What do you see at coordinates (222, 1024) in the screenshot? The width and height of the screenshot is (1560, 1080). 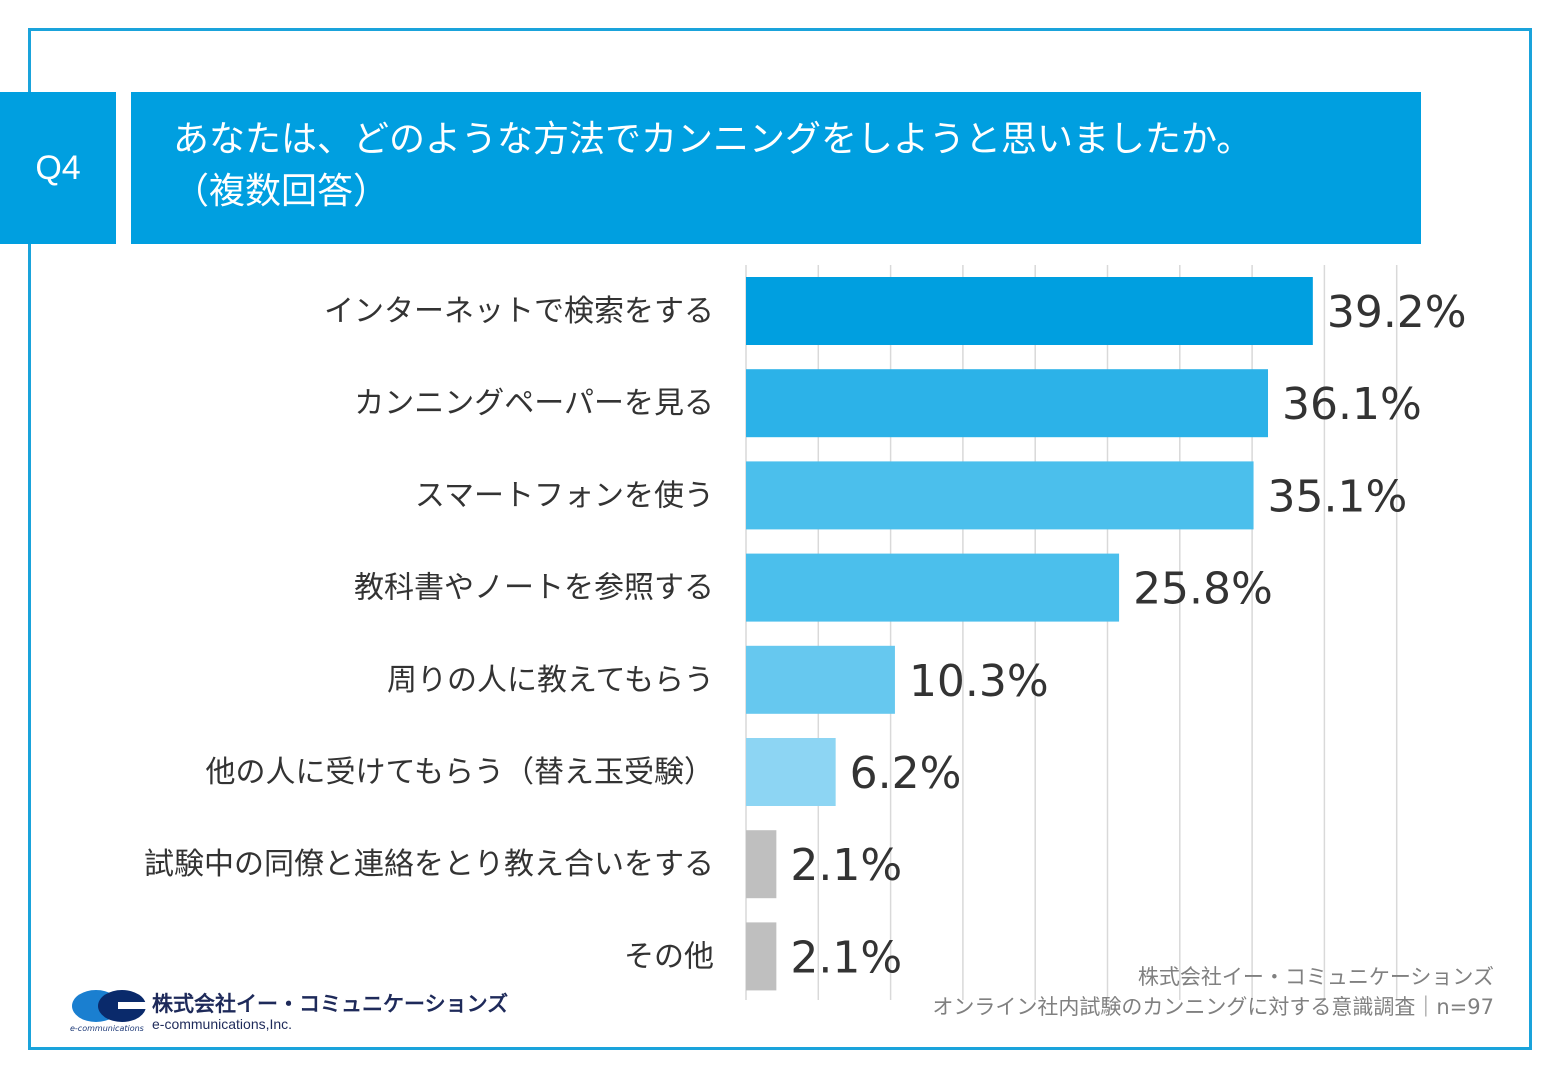 I see `logo-company-name-en: e-communications,Inc.` at bounding box center [222, 1024].